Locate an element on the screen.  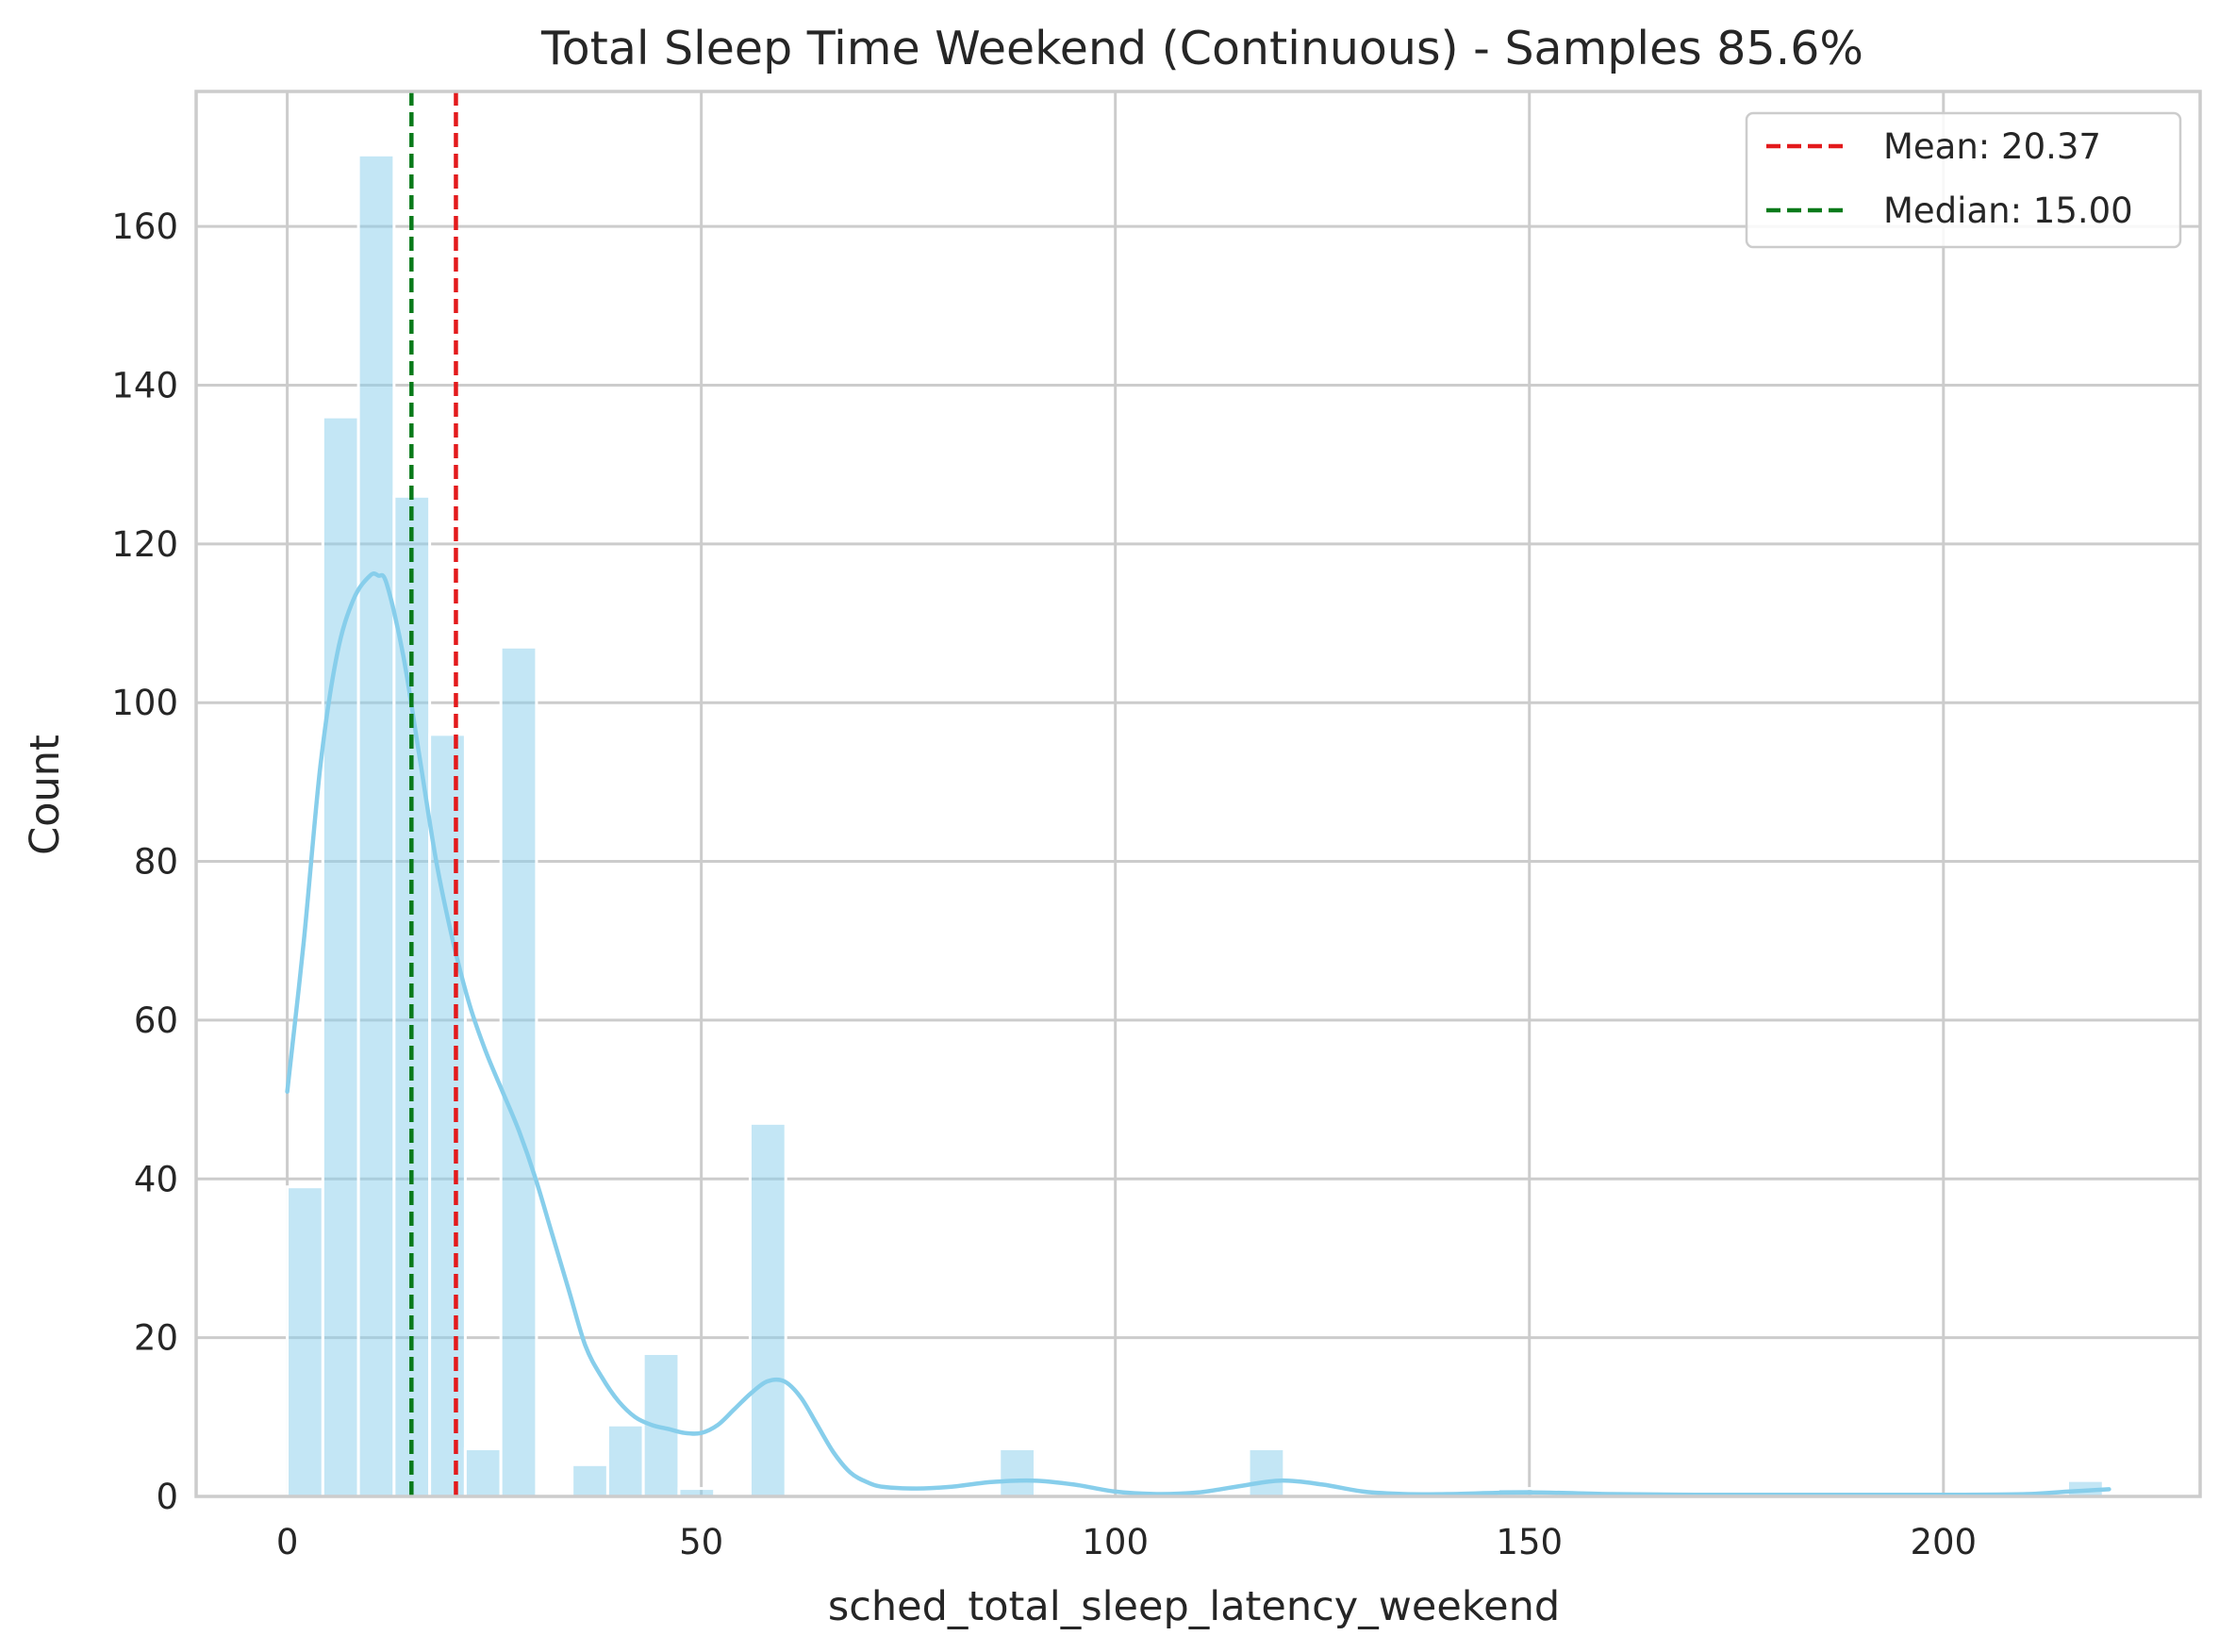
x-axis-label: sched_total_sleep_latency_weekend is located at coordinates (1194, 1606).